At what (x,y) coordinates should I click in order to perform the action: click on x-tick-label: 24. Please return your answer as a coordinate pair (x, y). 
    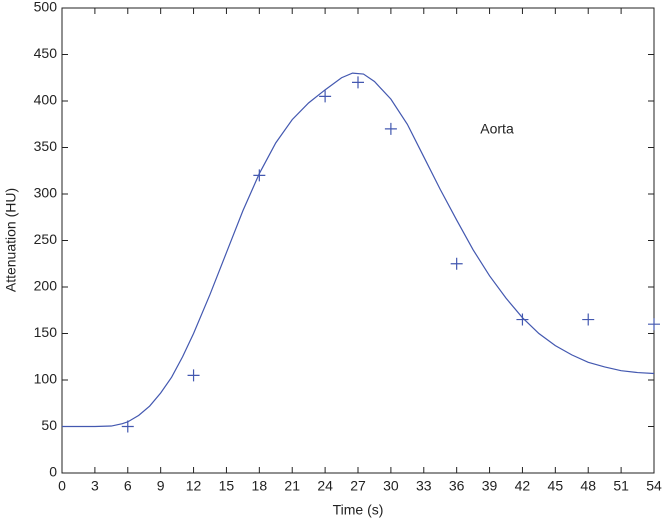
    Looking at the image, I should click on (325, 486).